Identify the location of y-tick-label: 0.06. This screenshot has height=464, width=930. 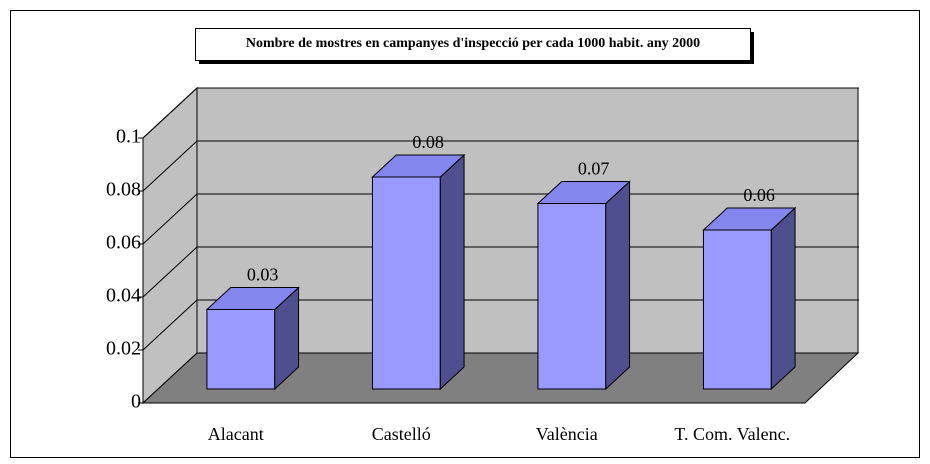
(123, 243).